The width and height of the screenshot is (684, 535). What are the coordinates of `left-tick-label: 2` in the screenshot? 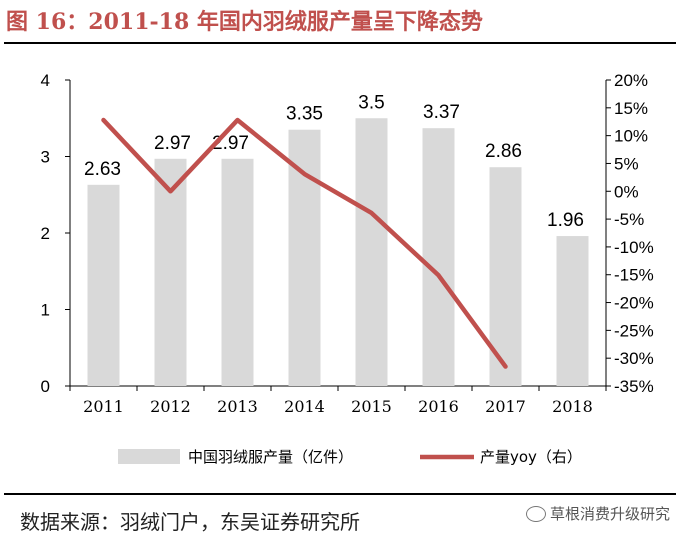 It's located at (45, 233).